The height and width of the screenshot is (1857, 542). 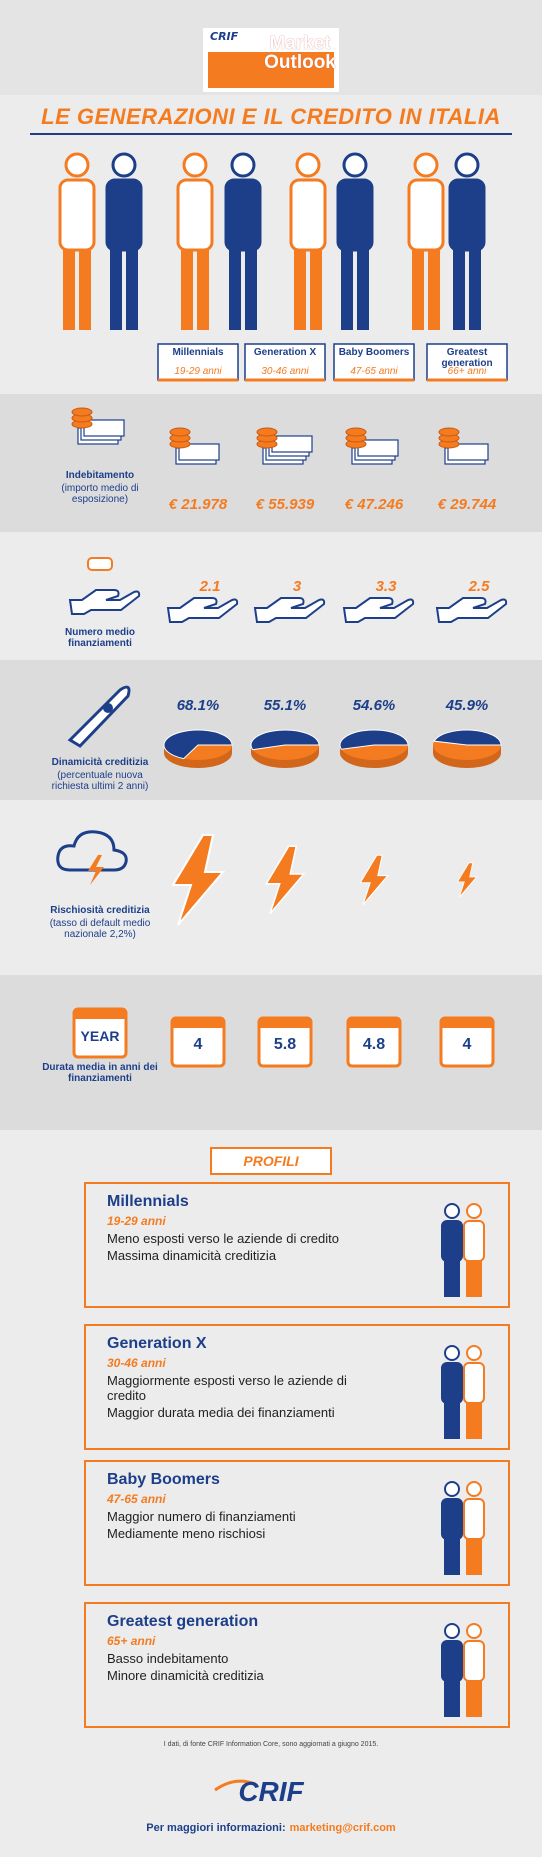 I want to click on footer-email: marketing@crif.com, so click(x=342, y=1828).